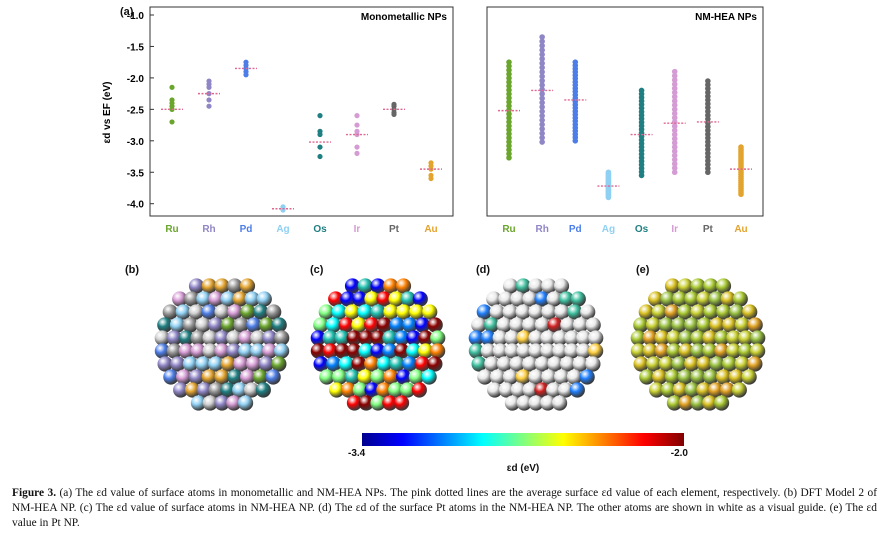 Image resolution: width=885 pixels, height=541 pixels. What do you see at coordinates (698, 344) in the screenshot?
I see `np-model-e-image` at bounding box center [698, 344].